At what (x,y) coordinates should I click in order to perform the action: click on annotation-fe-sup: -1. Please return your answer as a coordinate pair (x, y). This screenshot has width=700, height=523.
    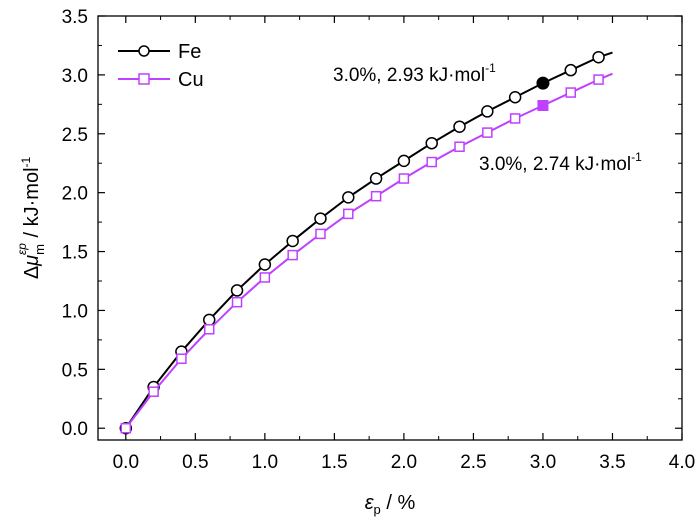
    Looking at the image, I should click on (490, 68).